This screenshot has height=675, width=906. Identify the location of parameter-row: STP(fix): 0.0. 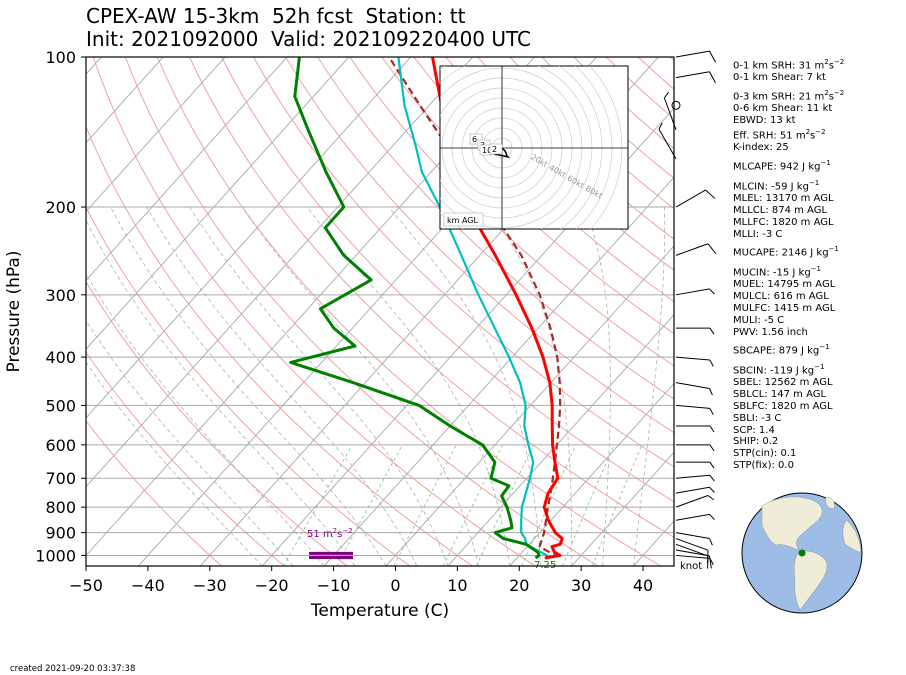
(788, 466).